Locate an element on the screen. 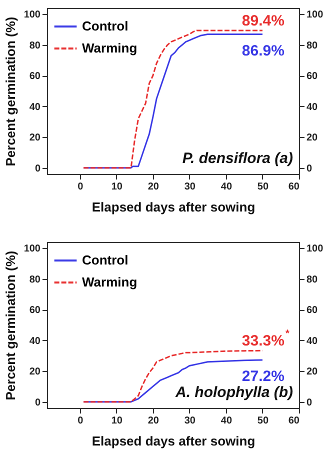 The image size is (334, 469). data-label: 33.3%* is located at coordinates (266, 339).